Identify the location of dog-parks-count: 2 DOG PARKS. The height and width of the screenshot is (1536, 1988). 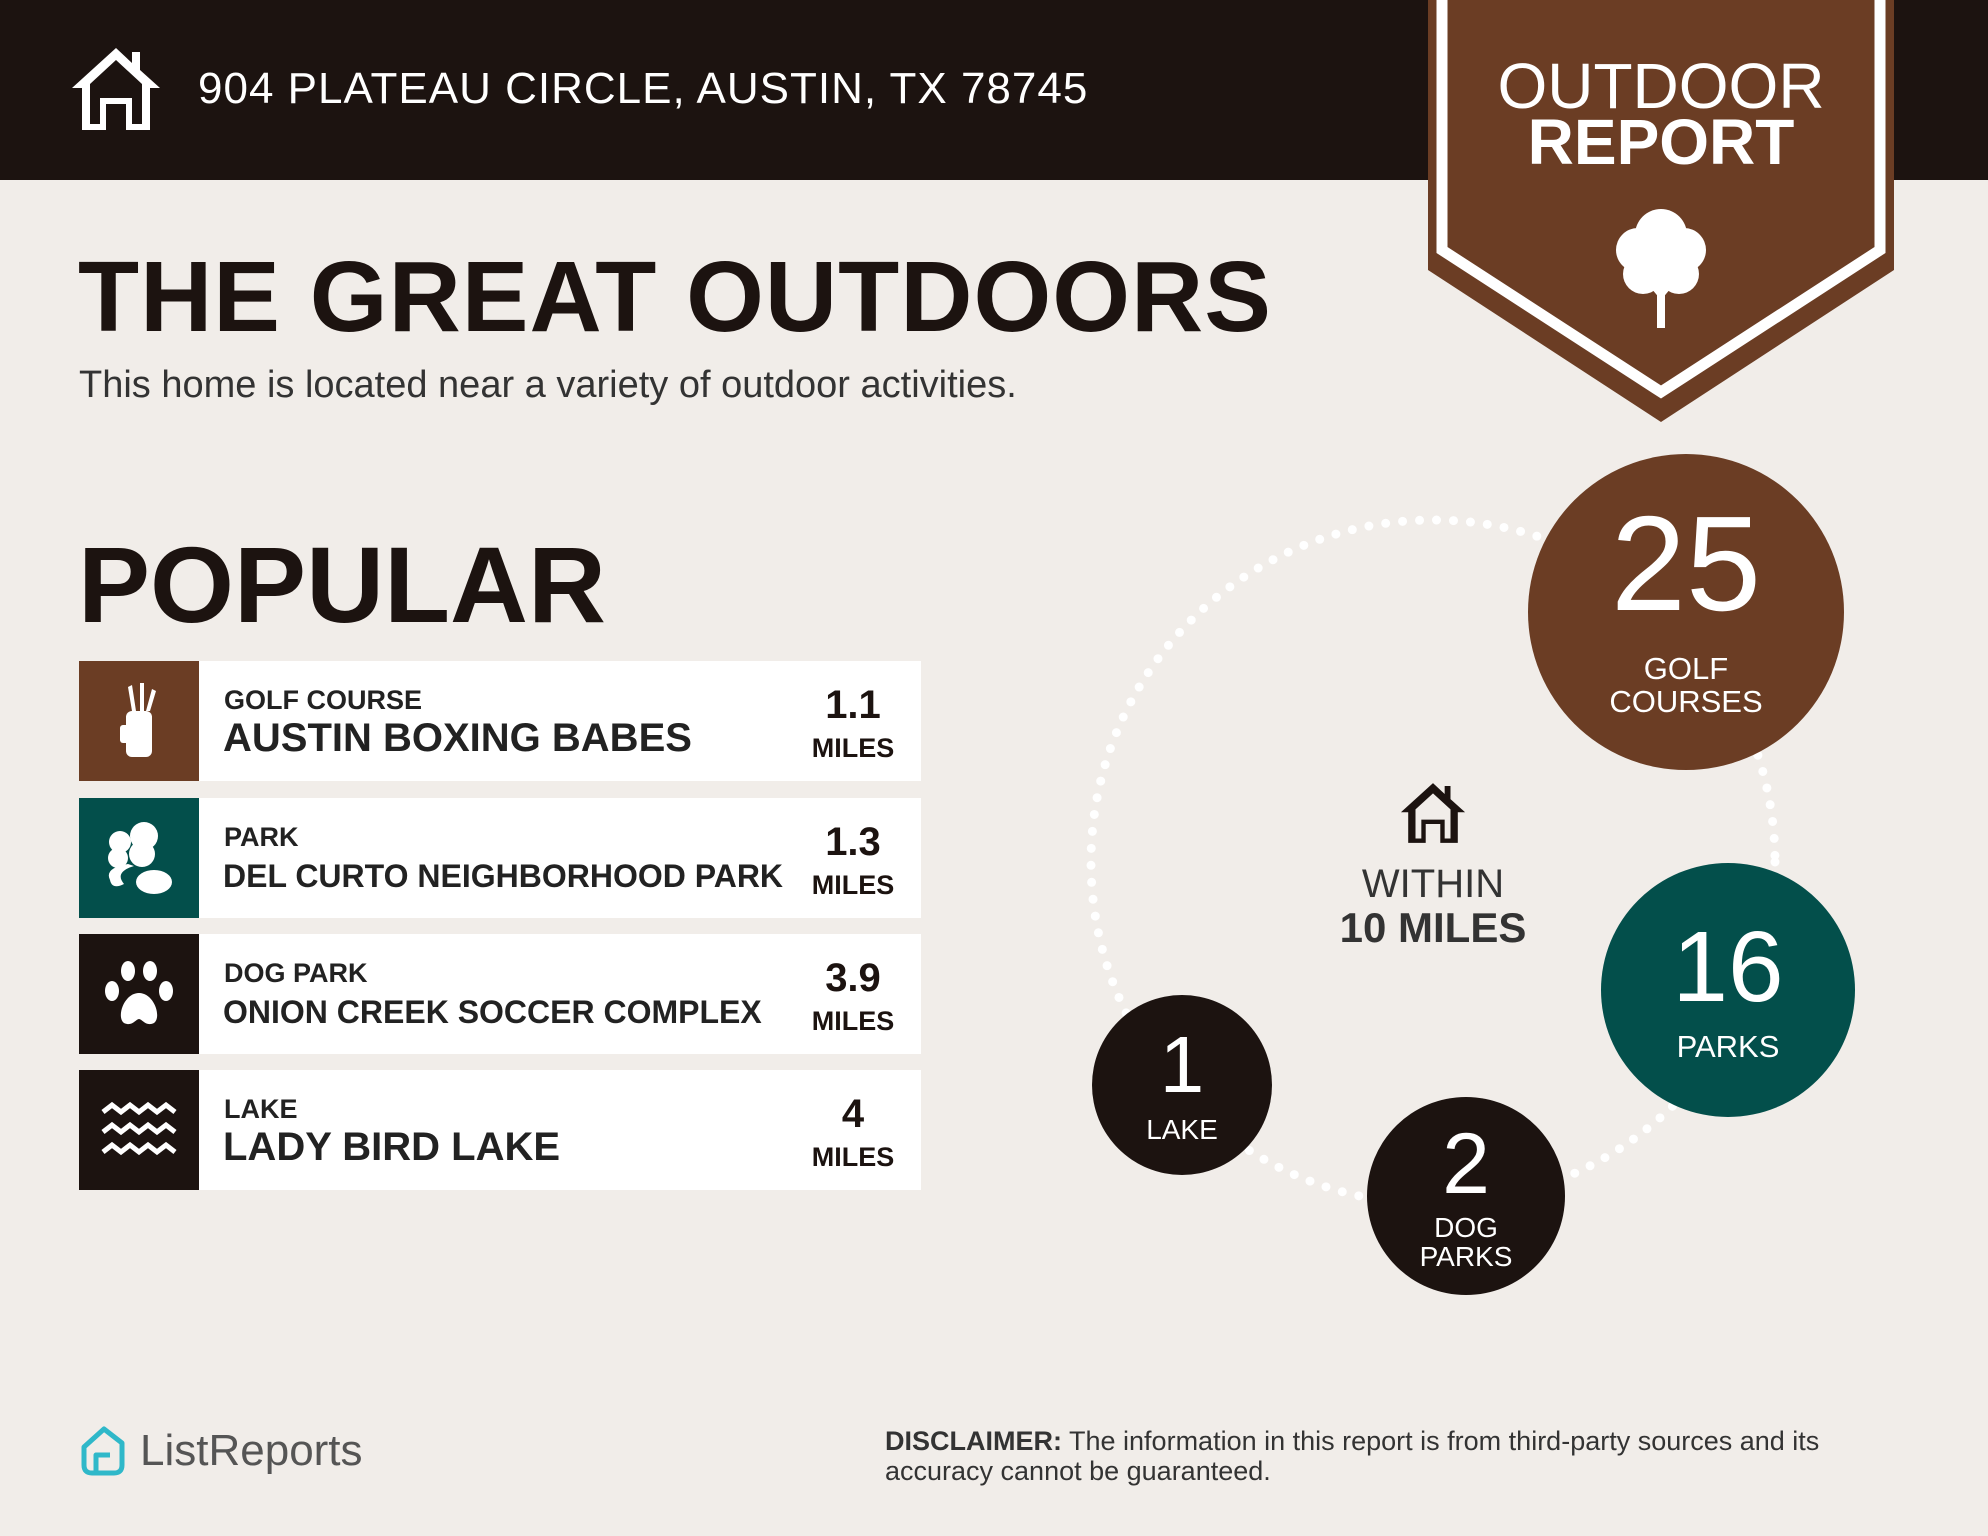
(1466, 1196).